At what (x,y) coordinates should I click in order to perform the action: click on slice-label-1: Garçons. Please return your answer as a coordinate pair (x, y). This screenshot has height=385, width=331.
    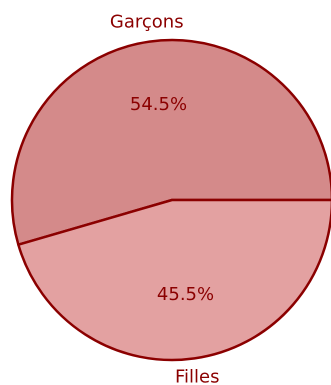
    Looking at the image, I should click on (147, 22).